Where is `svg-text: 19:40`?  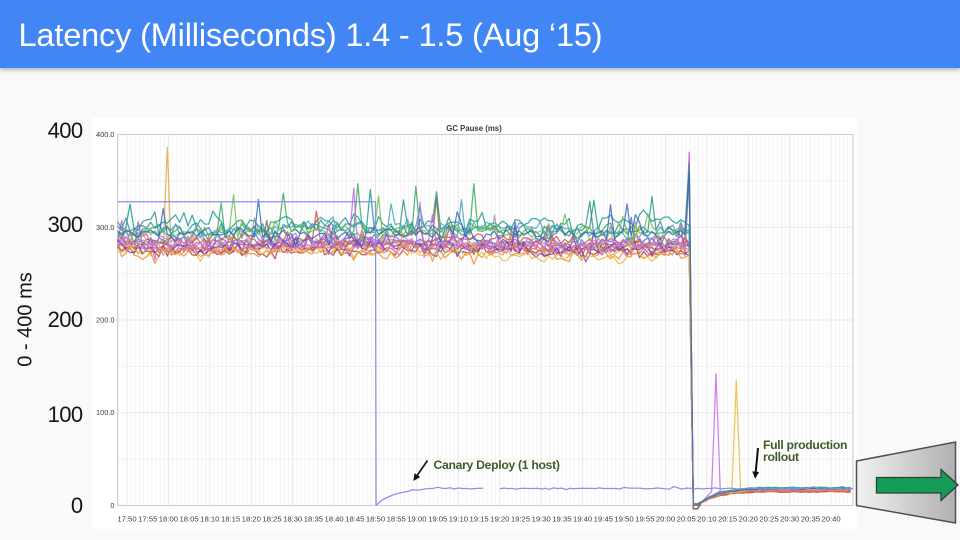 svg-text: 19:40 is located at coordinates (582, 519).